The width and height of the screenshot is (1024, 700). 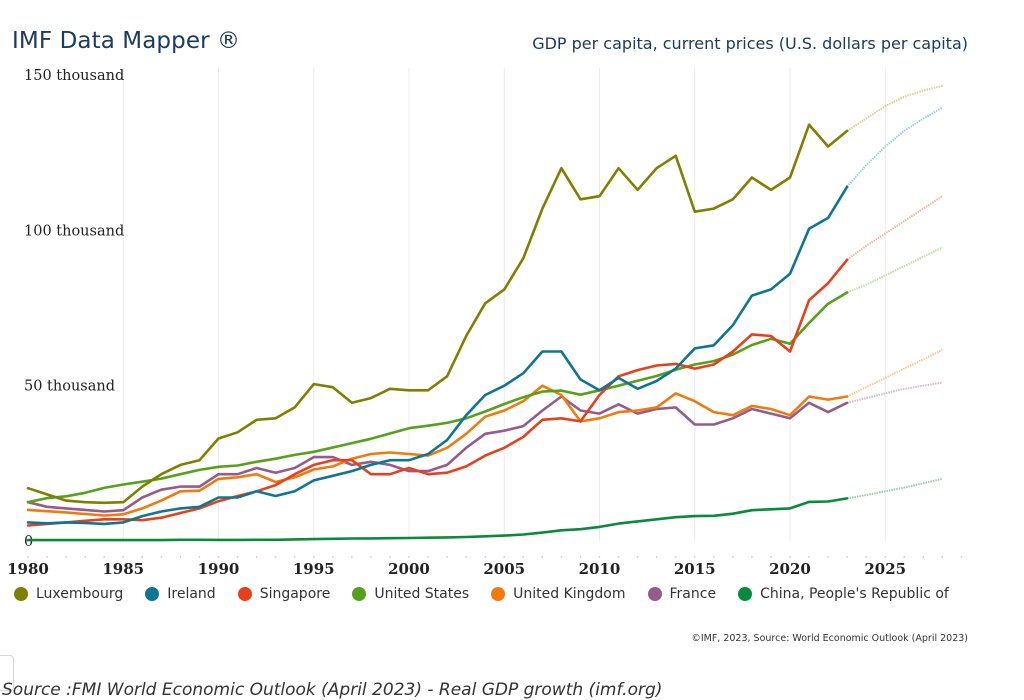 I want to click on x-tick-label: 2000, so click(x=409, y=569).